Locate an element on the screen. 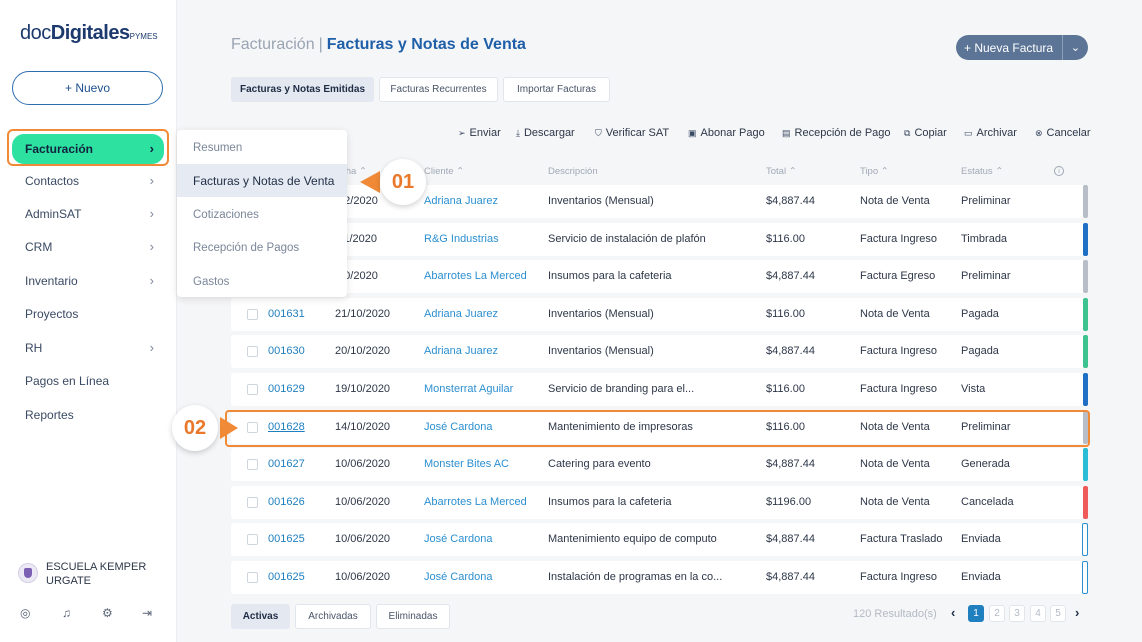 The width and height of the screenshot is (1142, 642). payment-button: ▣ Abonar Pago is located at coordinates (726, 133).